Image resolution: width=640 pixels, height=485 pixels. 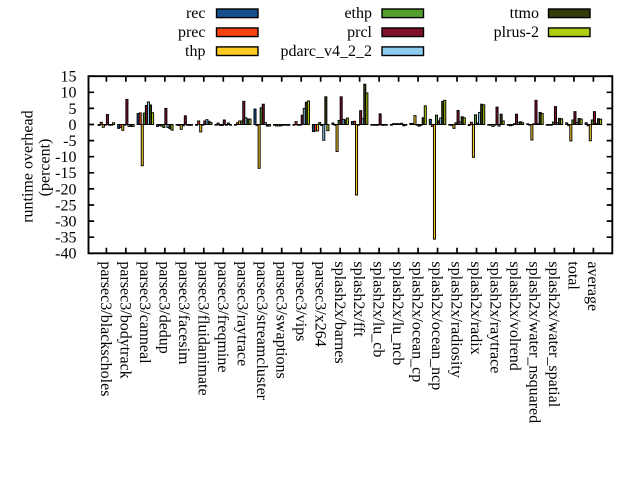 I want to click on svg-text: parsec3/streamcluster, so click(x=261, y=330).